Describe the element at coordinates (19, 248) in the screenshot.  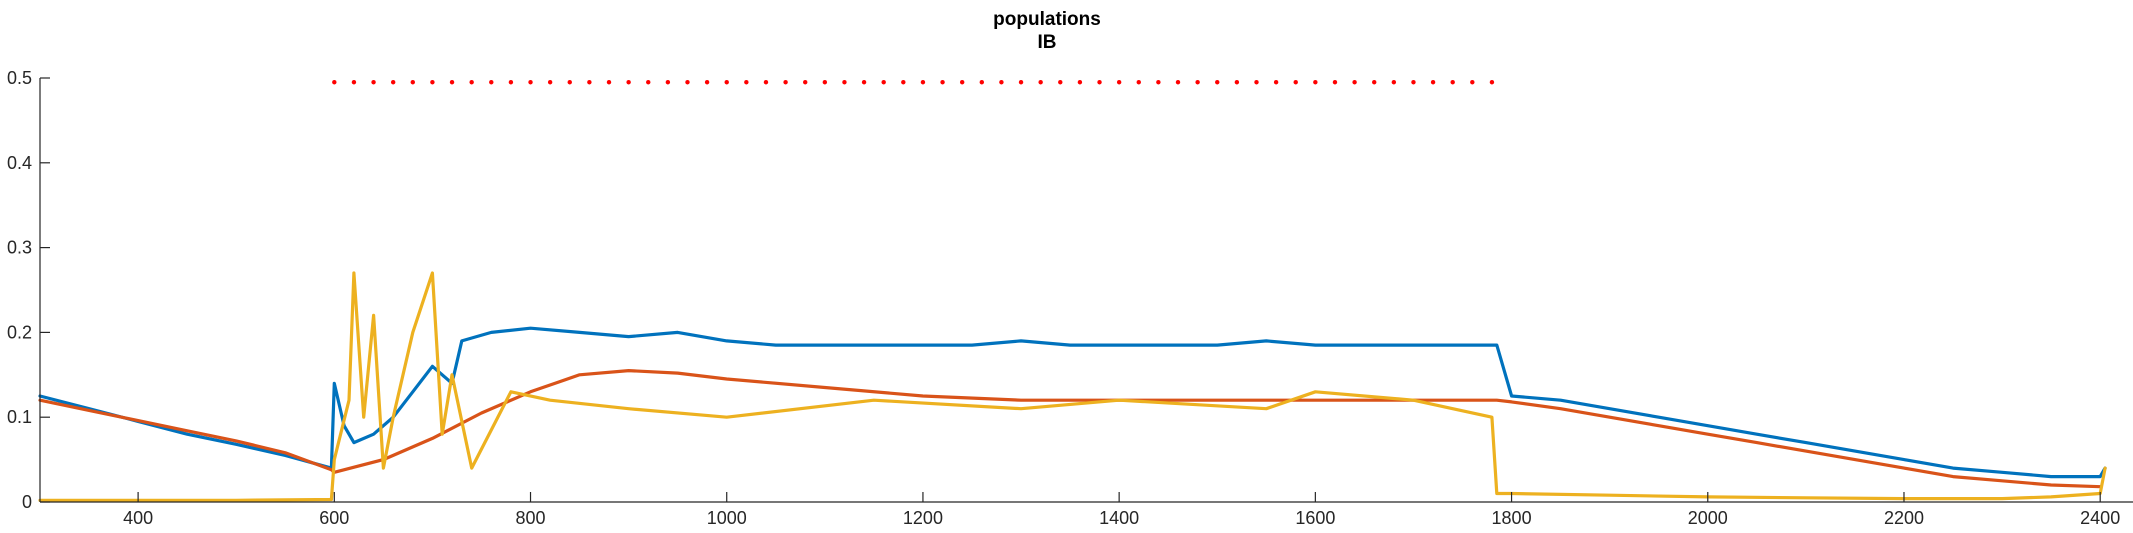
I see `y-tick-label: 0.3` at that location.